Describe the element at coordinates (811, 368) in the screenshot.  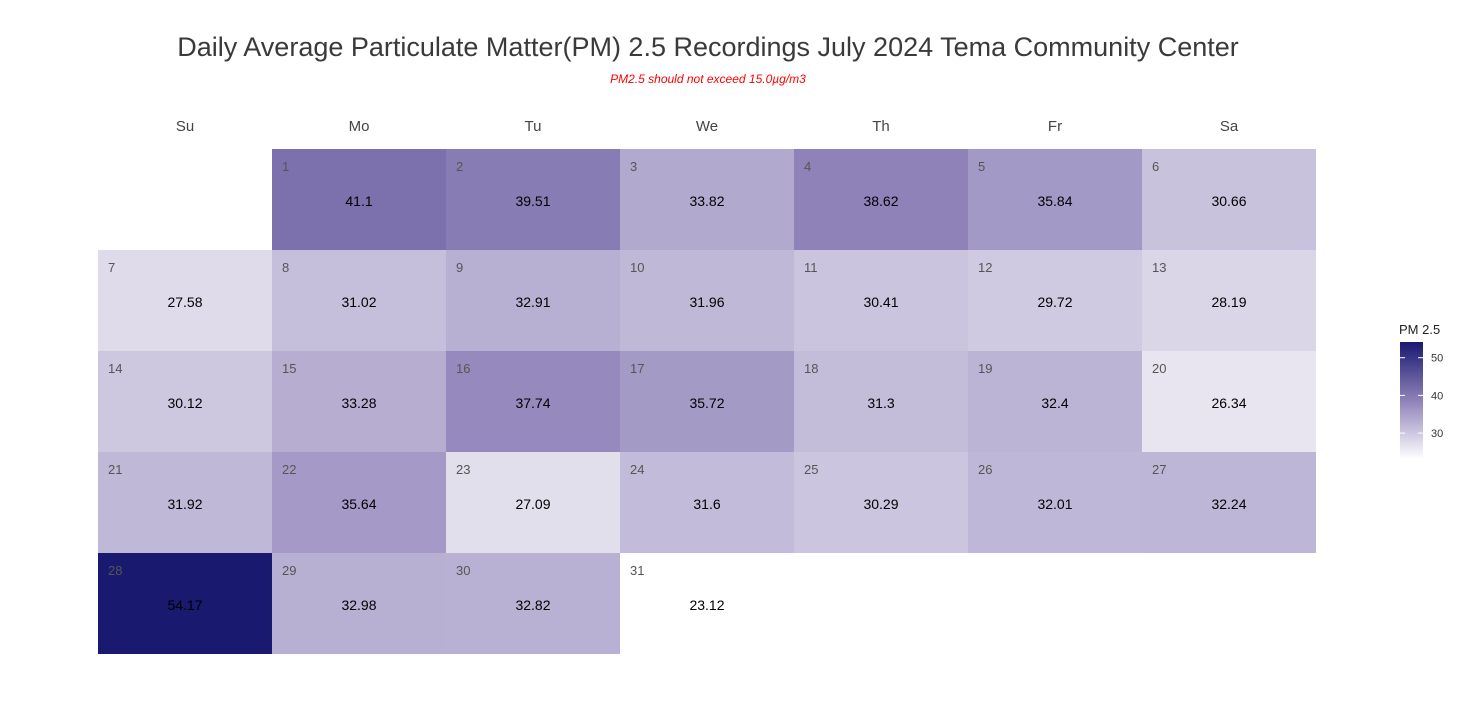
I see `day-number: 18` at that location.